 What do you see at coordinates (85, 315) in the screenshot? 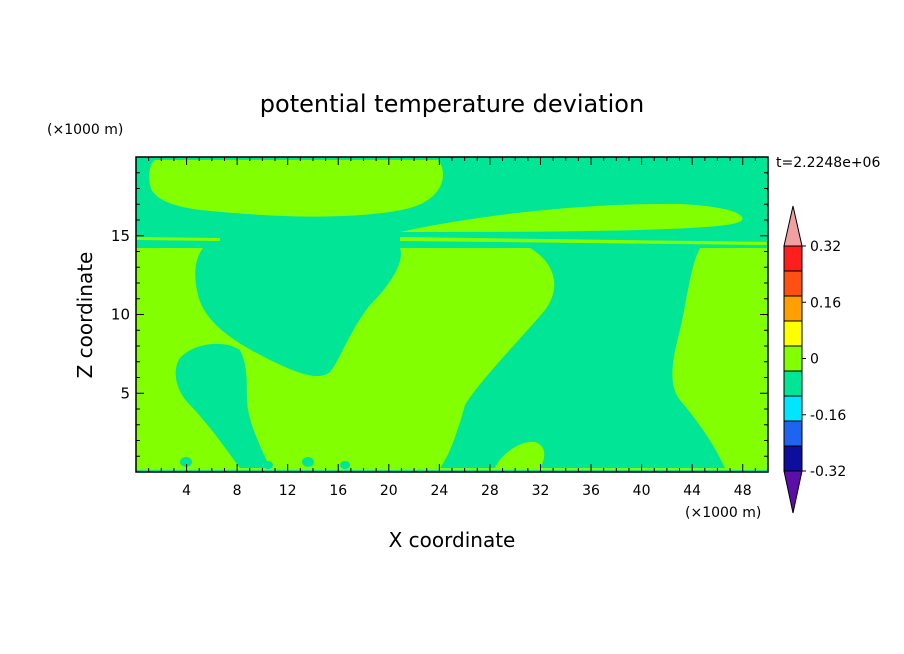
I see `y-axis-label: Z coordinate` at bounding box center [85, 315].